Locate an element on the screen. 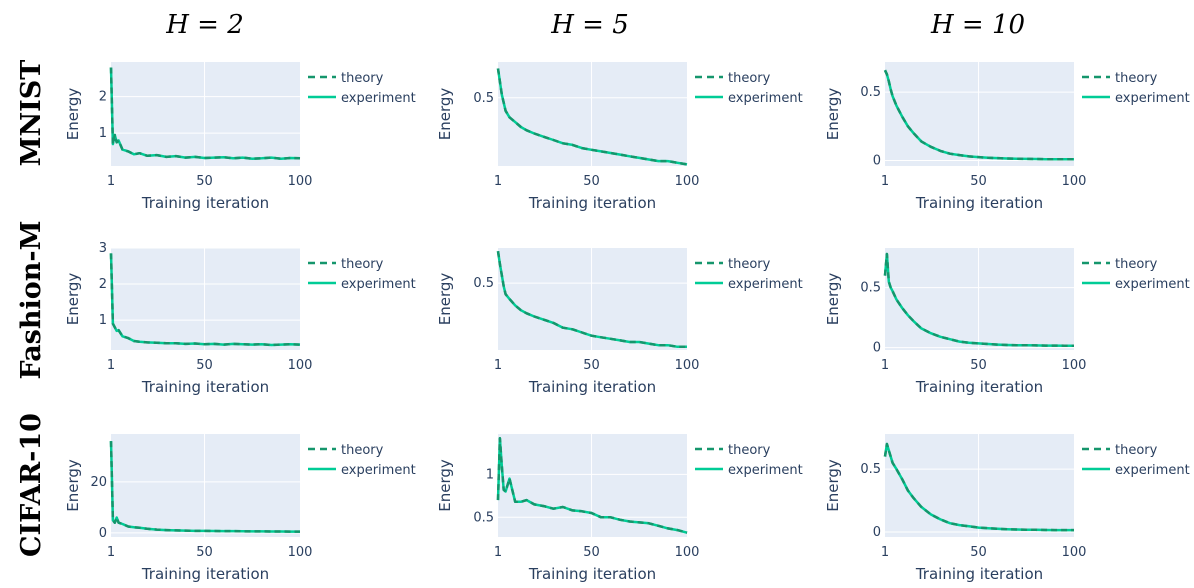 Image resolution: width=1194 pixels, height=588 pixels. column-title: H = 5 is located at coordinates (589, 25).